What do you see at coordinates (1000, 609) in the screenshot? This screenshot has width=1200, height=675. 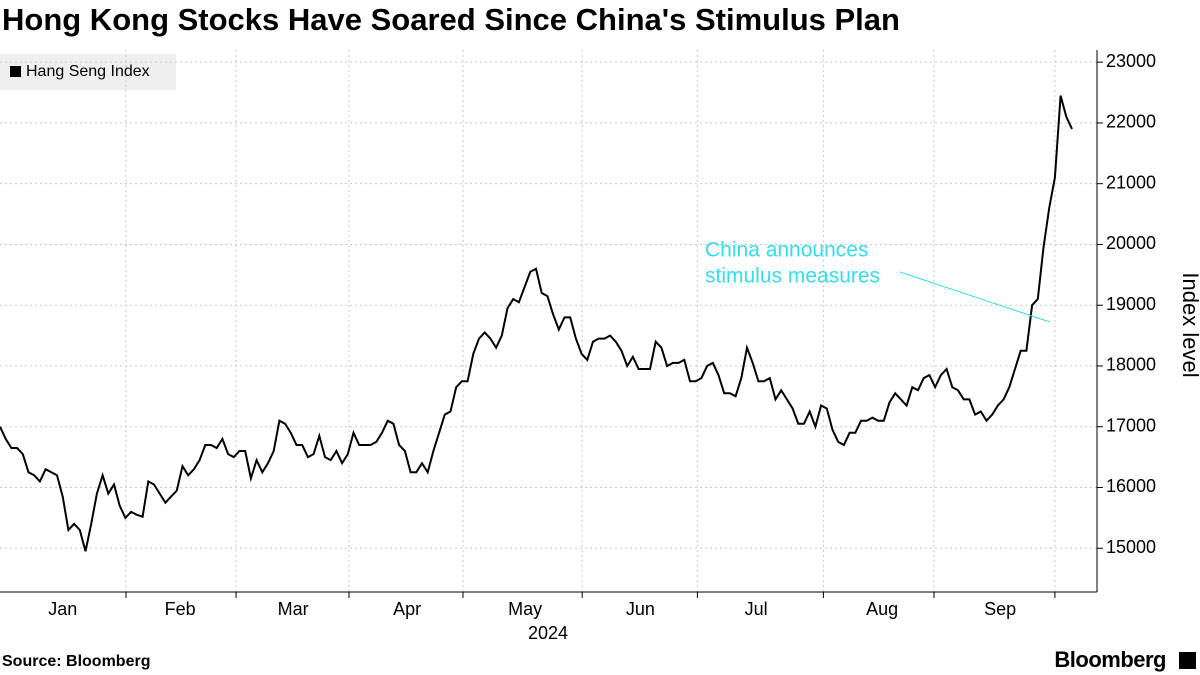 I see `x-tick-label: Sep` at bounding box center [1000, 609].